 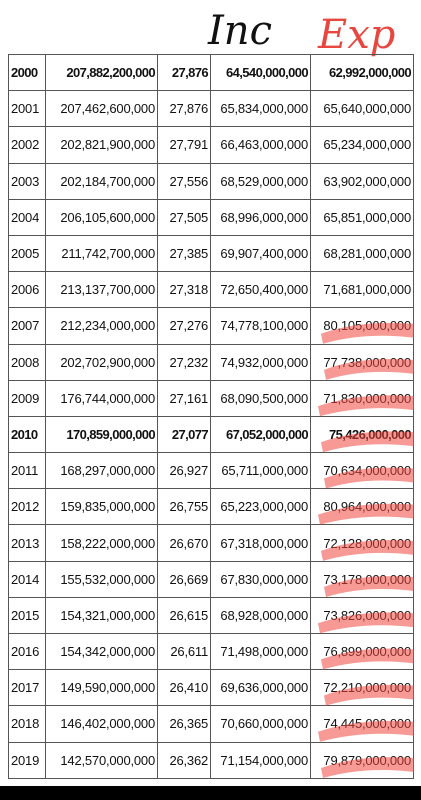 I want to click on expense-cell: 75,426,000,000, so click(x=362, y=434).